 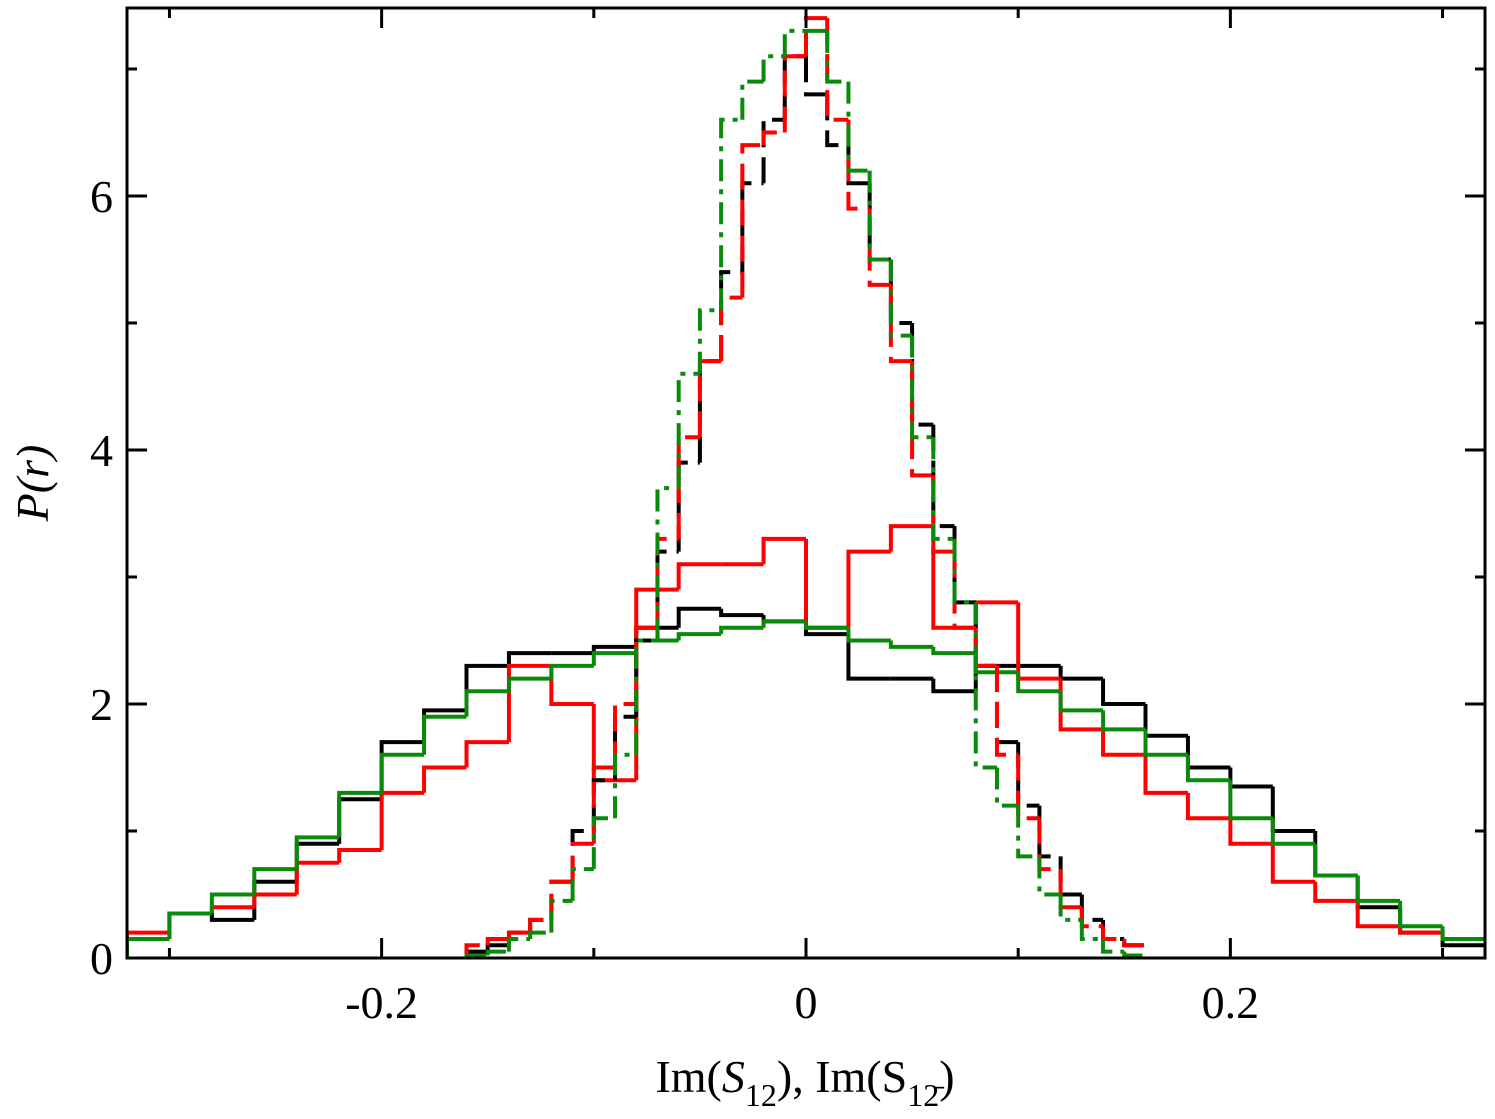 I want to click on x-axis-label-part: Im(, so click(x=688, y=1076).